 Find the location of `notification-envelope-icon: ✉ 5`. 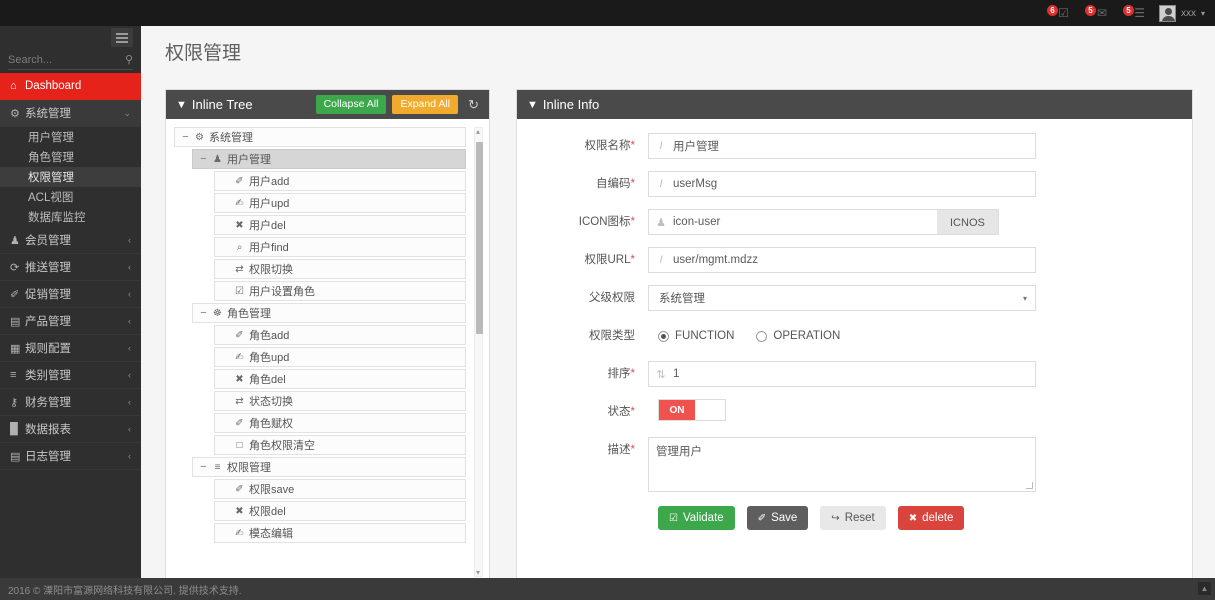

notification-envelope-icon: ✉ 5 is located at coordinates (1095, 13).